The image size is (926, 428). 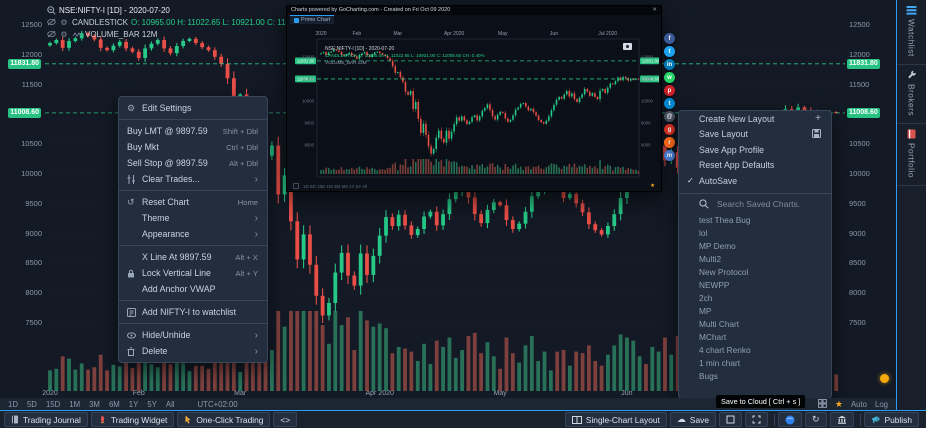 What do you see at coordinates (75, 404) in the screenshot?
I see `timeframe-1m: 1M` at bounding box center [75, 404].